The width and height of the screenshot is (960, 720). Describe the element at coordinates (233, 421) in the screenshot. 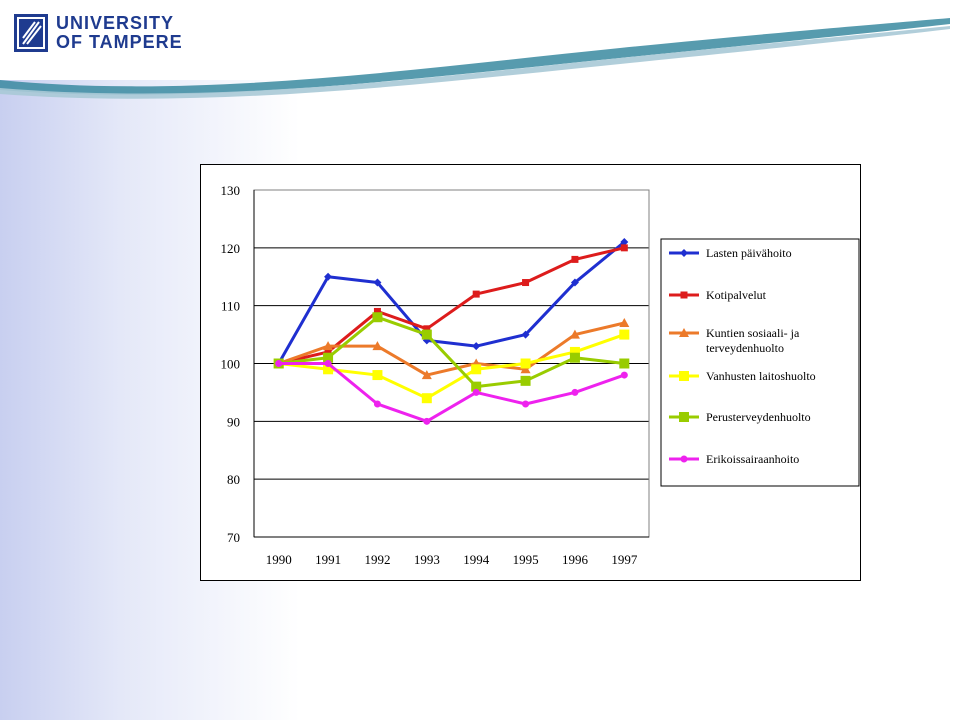

I see `y-tick-label: 90` at that location.